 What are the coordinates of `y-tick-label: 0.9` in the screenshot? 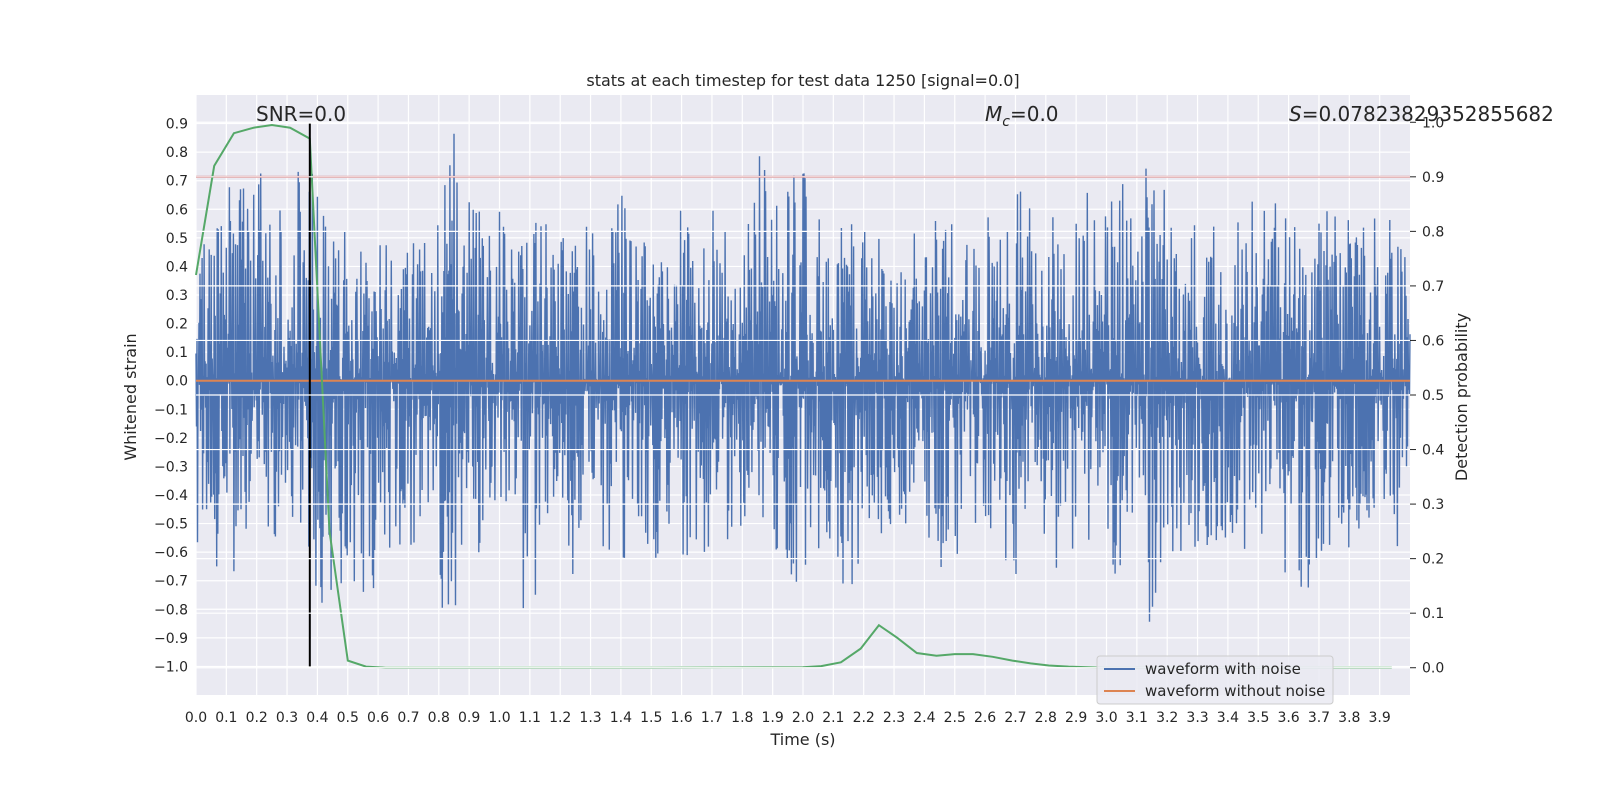 It's located at (177, 125).